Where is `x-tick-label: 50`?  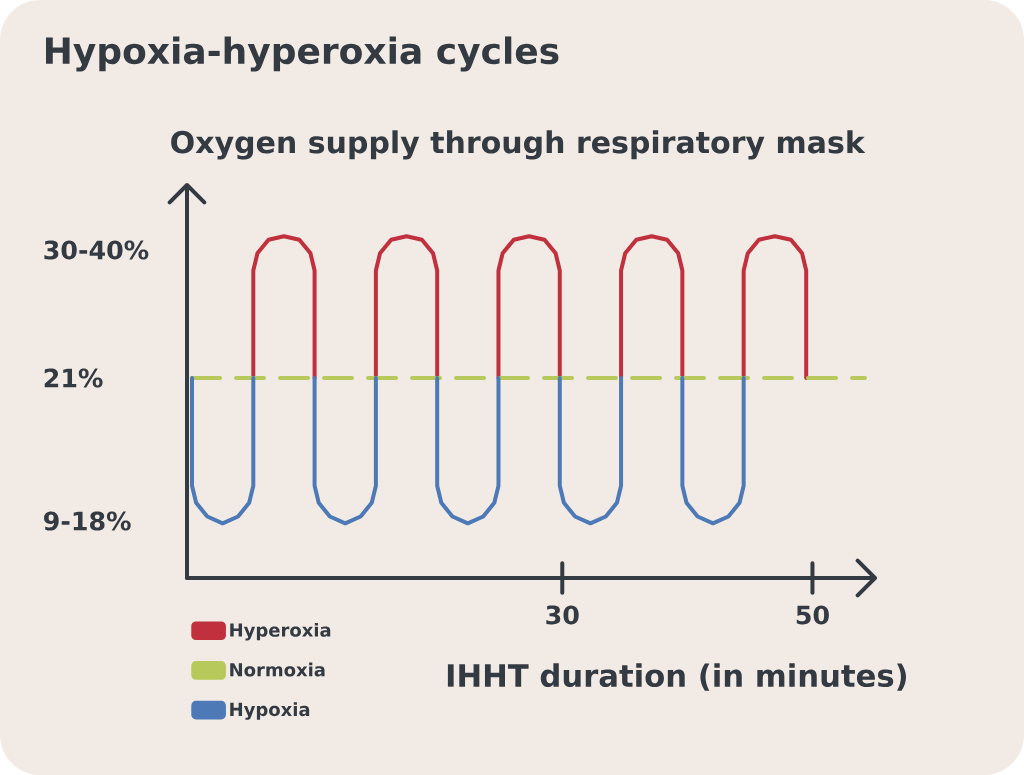
x-tick-label: 50 is located at coordinates (812, 615).